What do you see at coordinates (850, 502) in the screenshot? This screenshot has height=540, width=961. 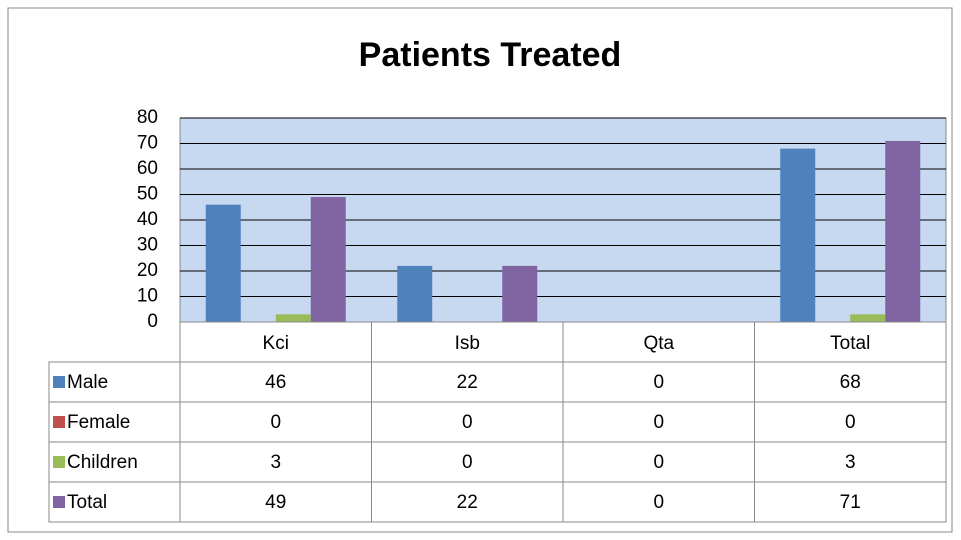 I see `table-cell: 71` at bounding box center [850, 502].